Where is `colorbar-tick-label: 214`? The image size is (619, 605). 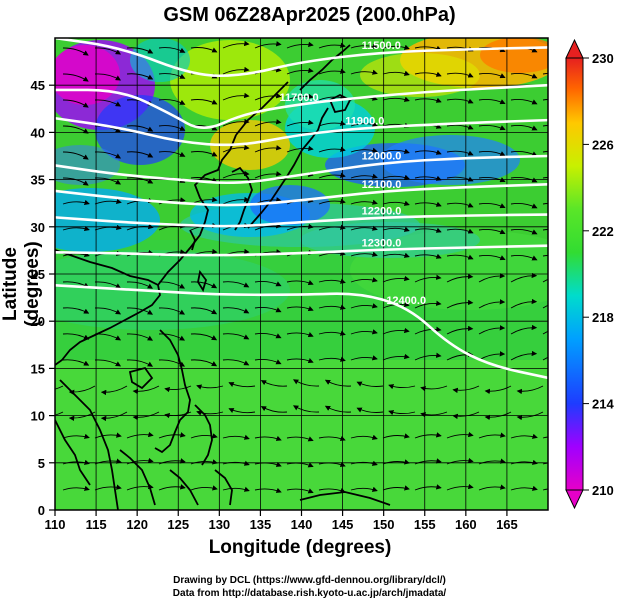 colorbar-tick-label: 214 is located at coordinates (603, 404).